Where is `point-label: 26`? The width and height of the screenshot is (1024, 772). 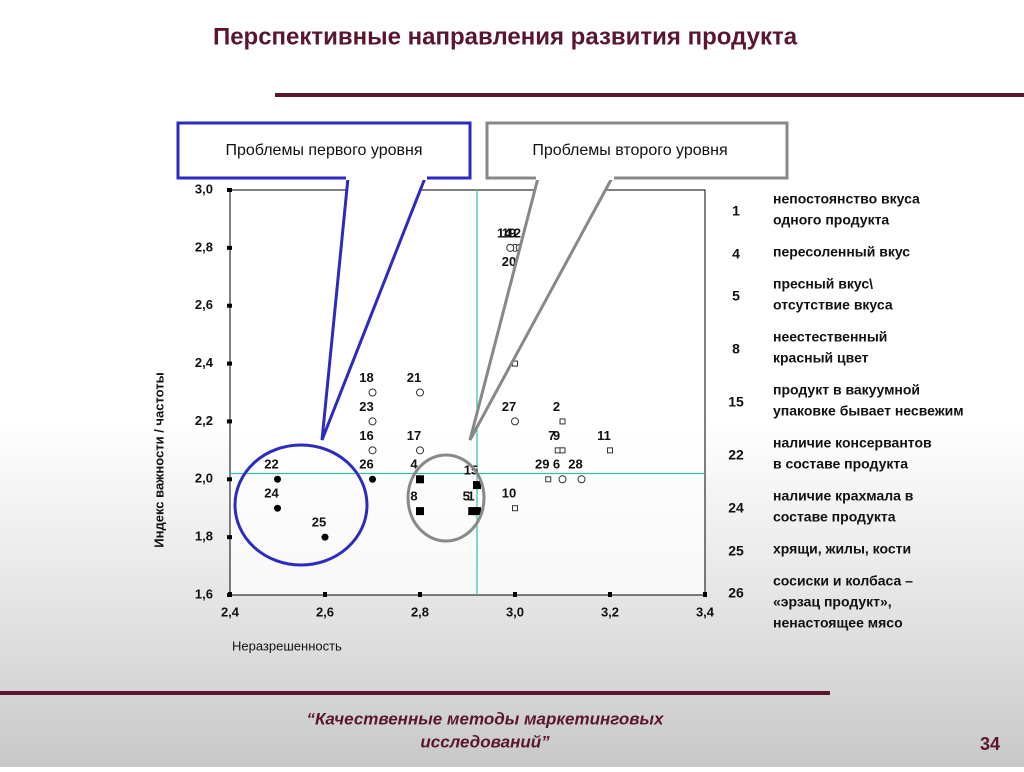
point-label: 26 is located at coordinates (366, 464).